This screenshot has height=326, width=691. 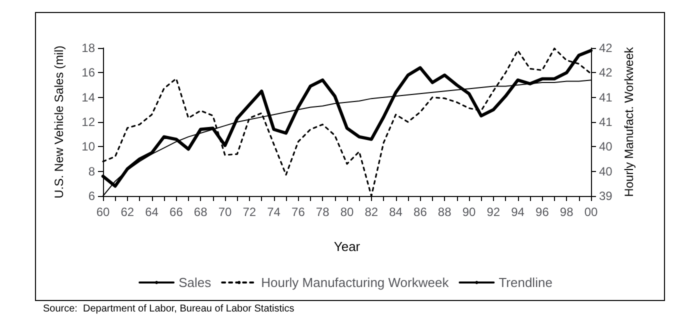 I want to click on x-tick-label: 70, so click(x=225, y=212).